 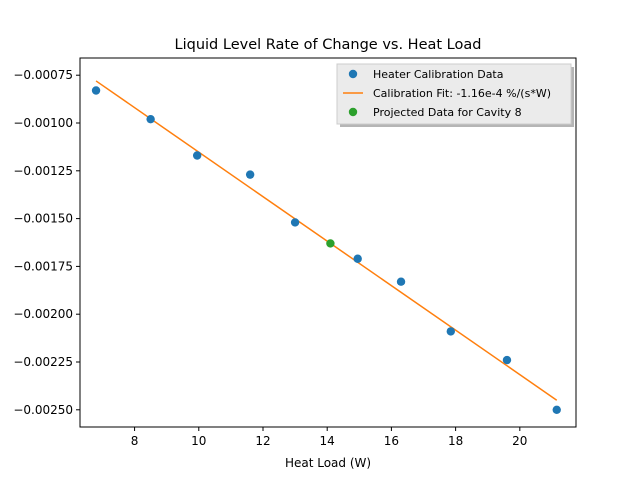 I want to click on x-axis: 8 10 12 14 16 18 20, so click(x=329, y=437).